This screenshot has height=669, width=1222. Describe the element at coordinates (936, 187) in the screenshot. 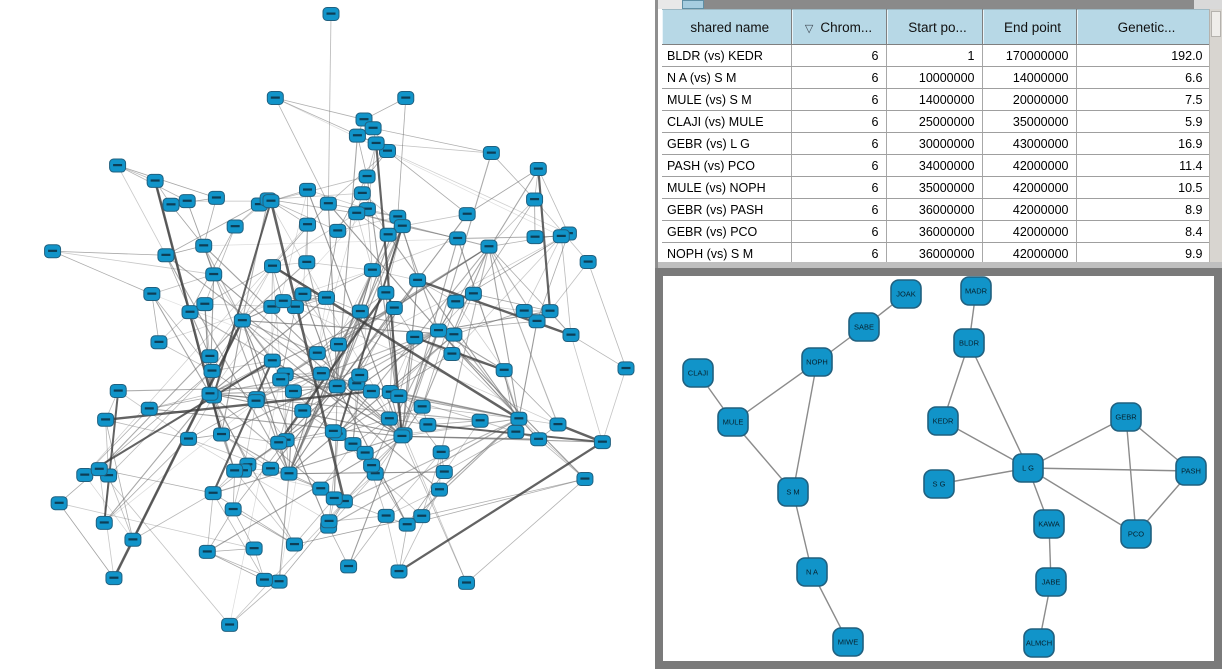

I see `table-row: MULE (vs) NOPH 6 35000000 42000000 10.5` at that location.